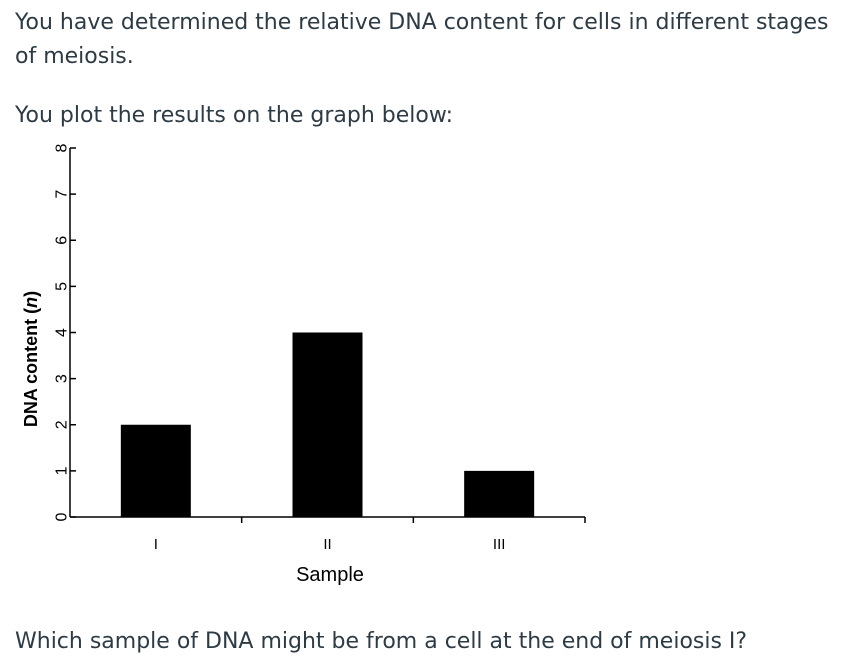  Describe the element at coordinates (62, 286) in the screenshot. I see `y-tick-label: 5` at that location.